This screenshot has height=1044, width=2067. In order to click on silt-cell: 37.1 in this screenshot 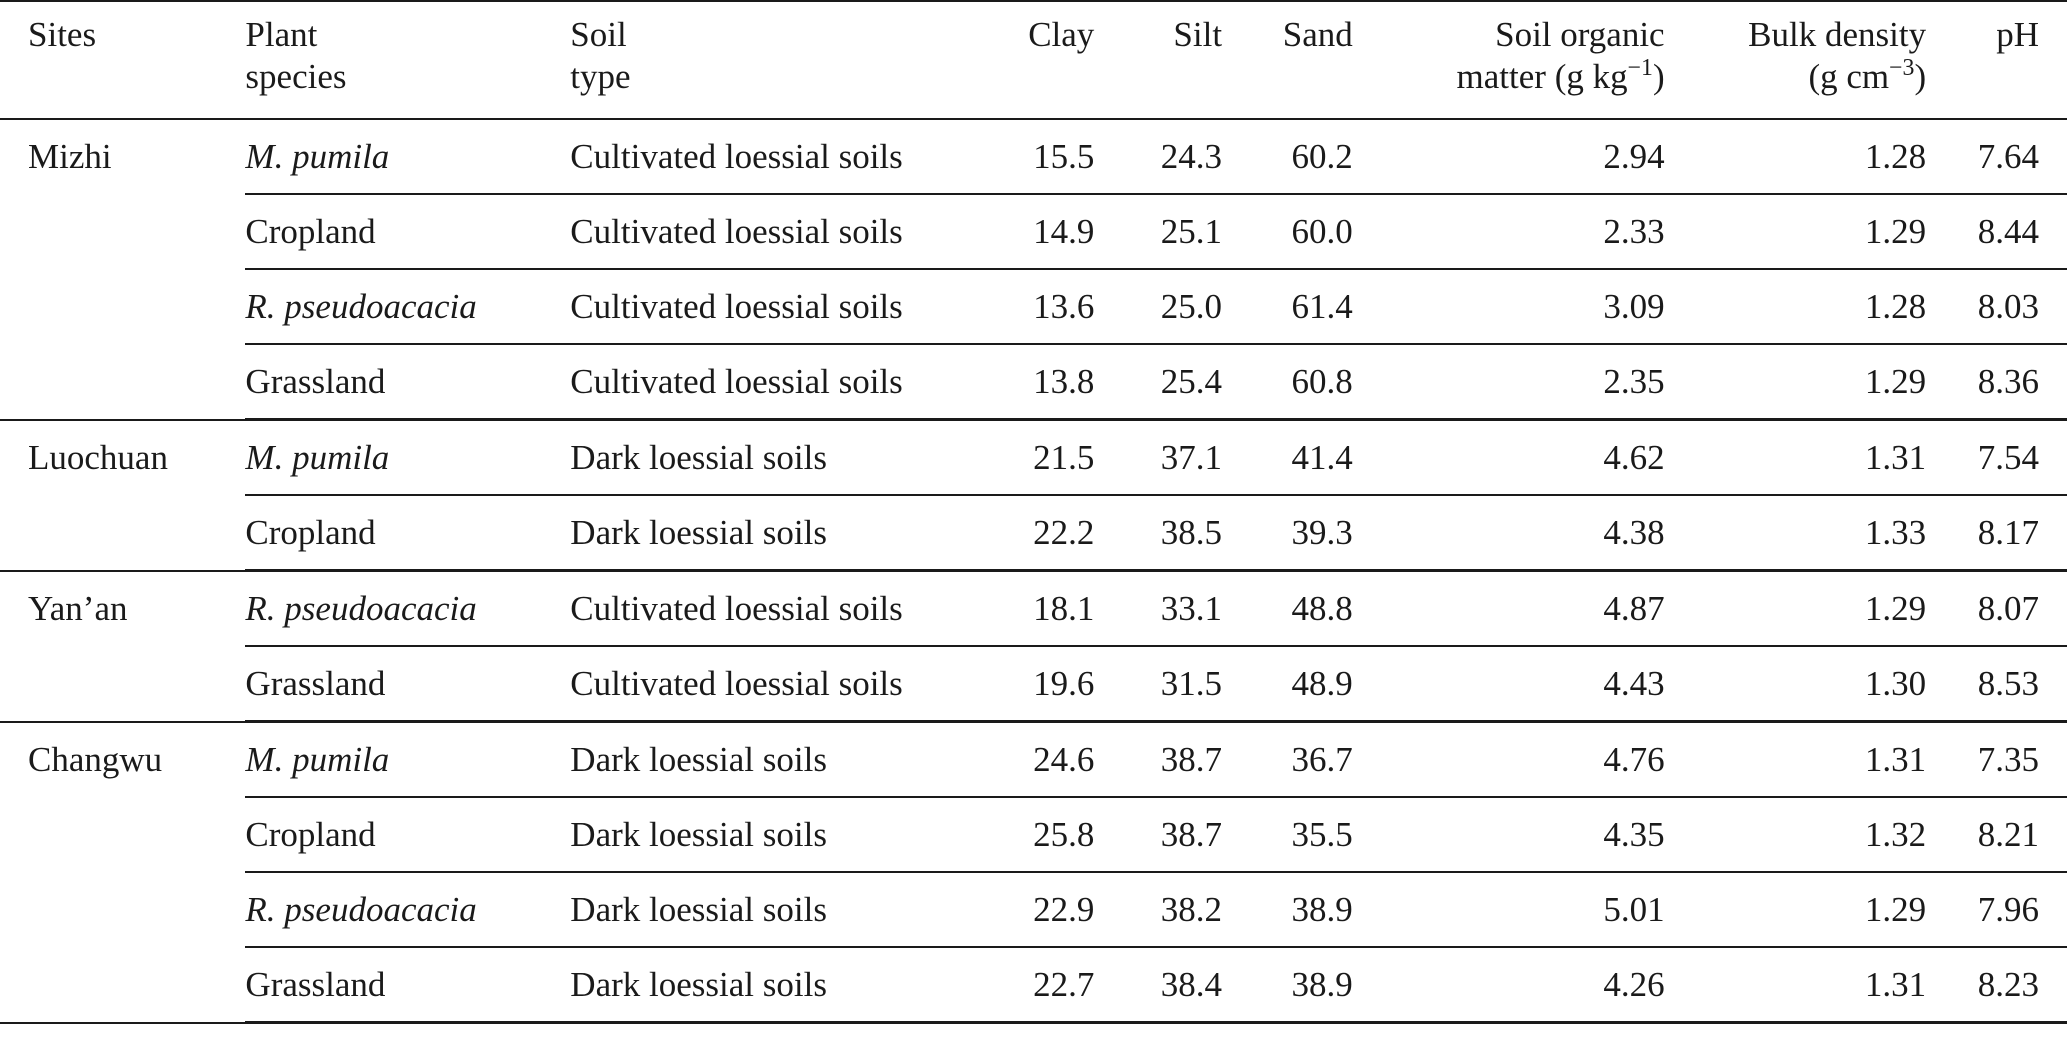, I will do `click(1158, 457)`.